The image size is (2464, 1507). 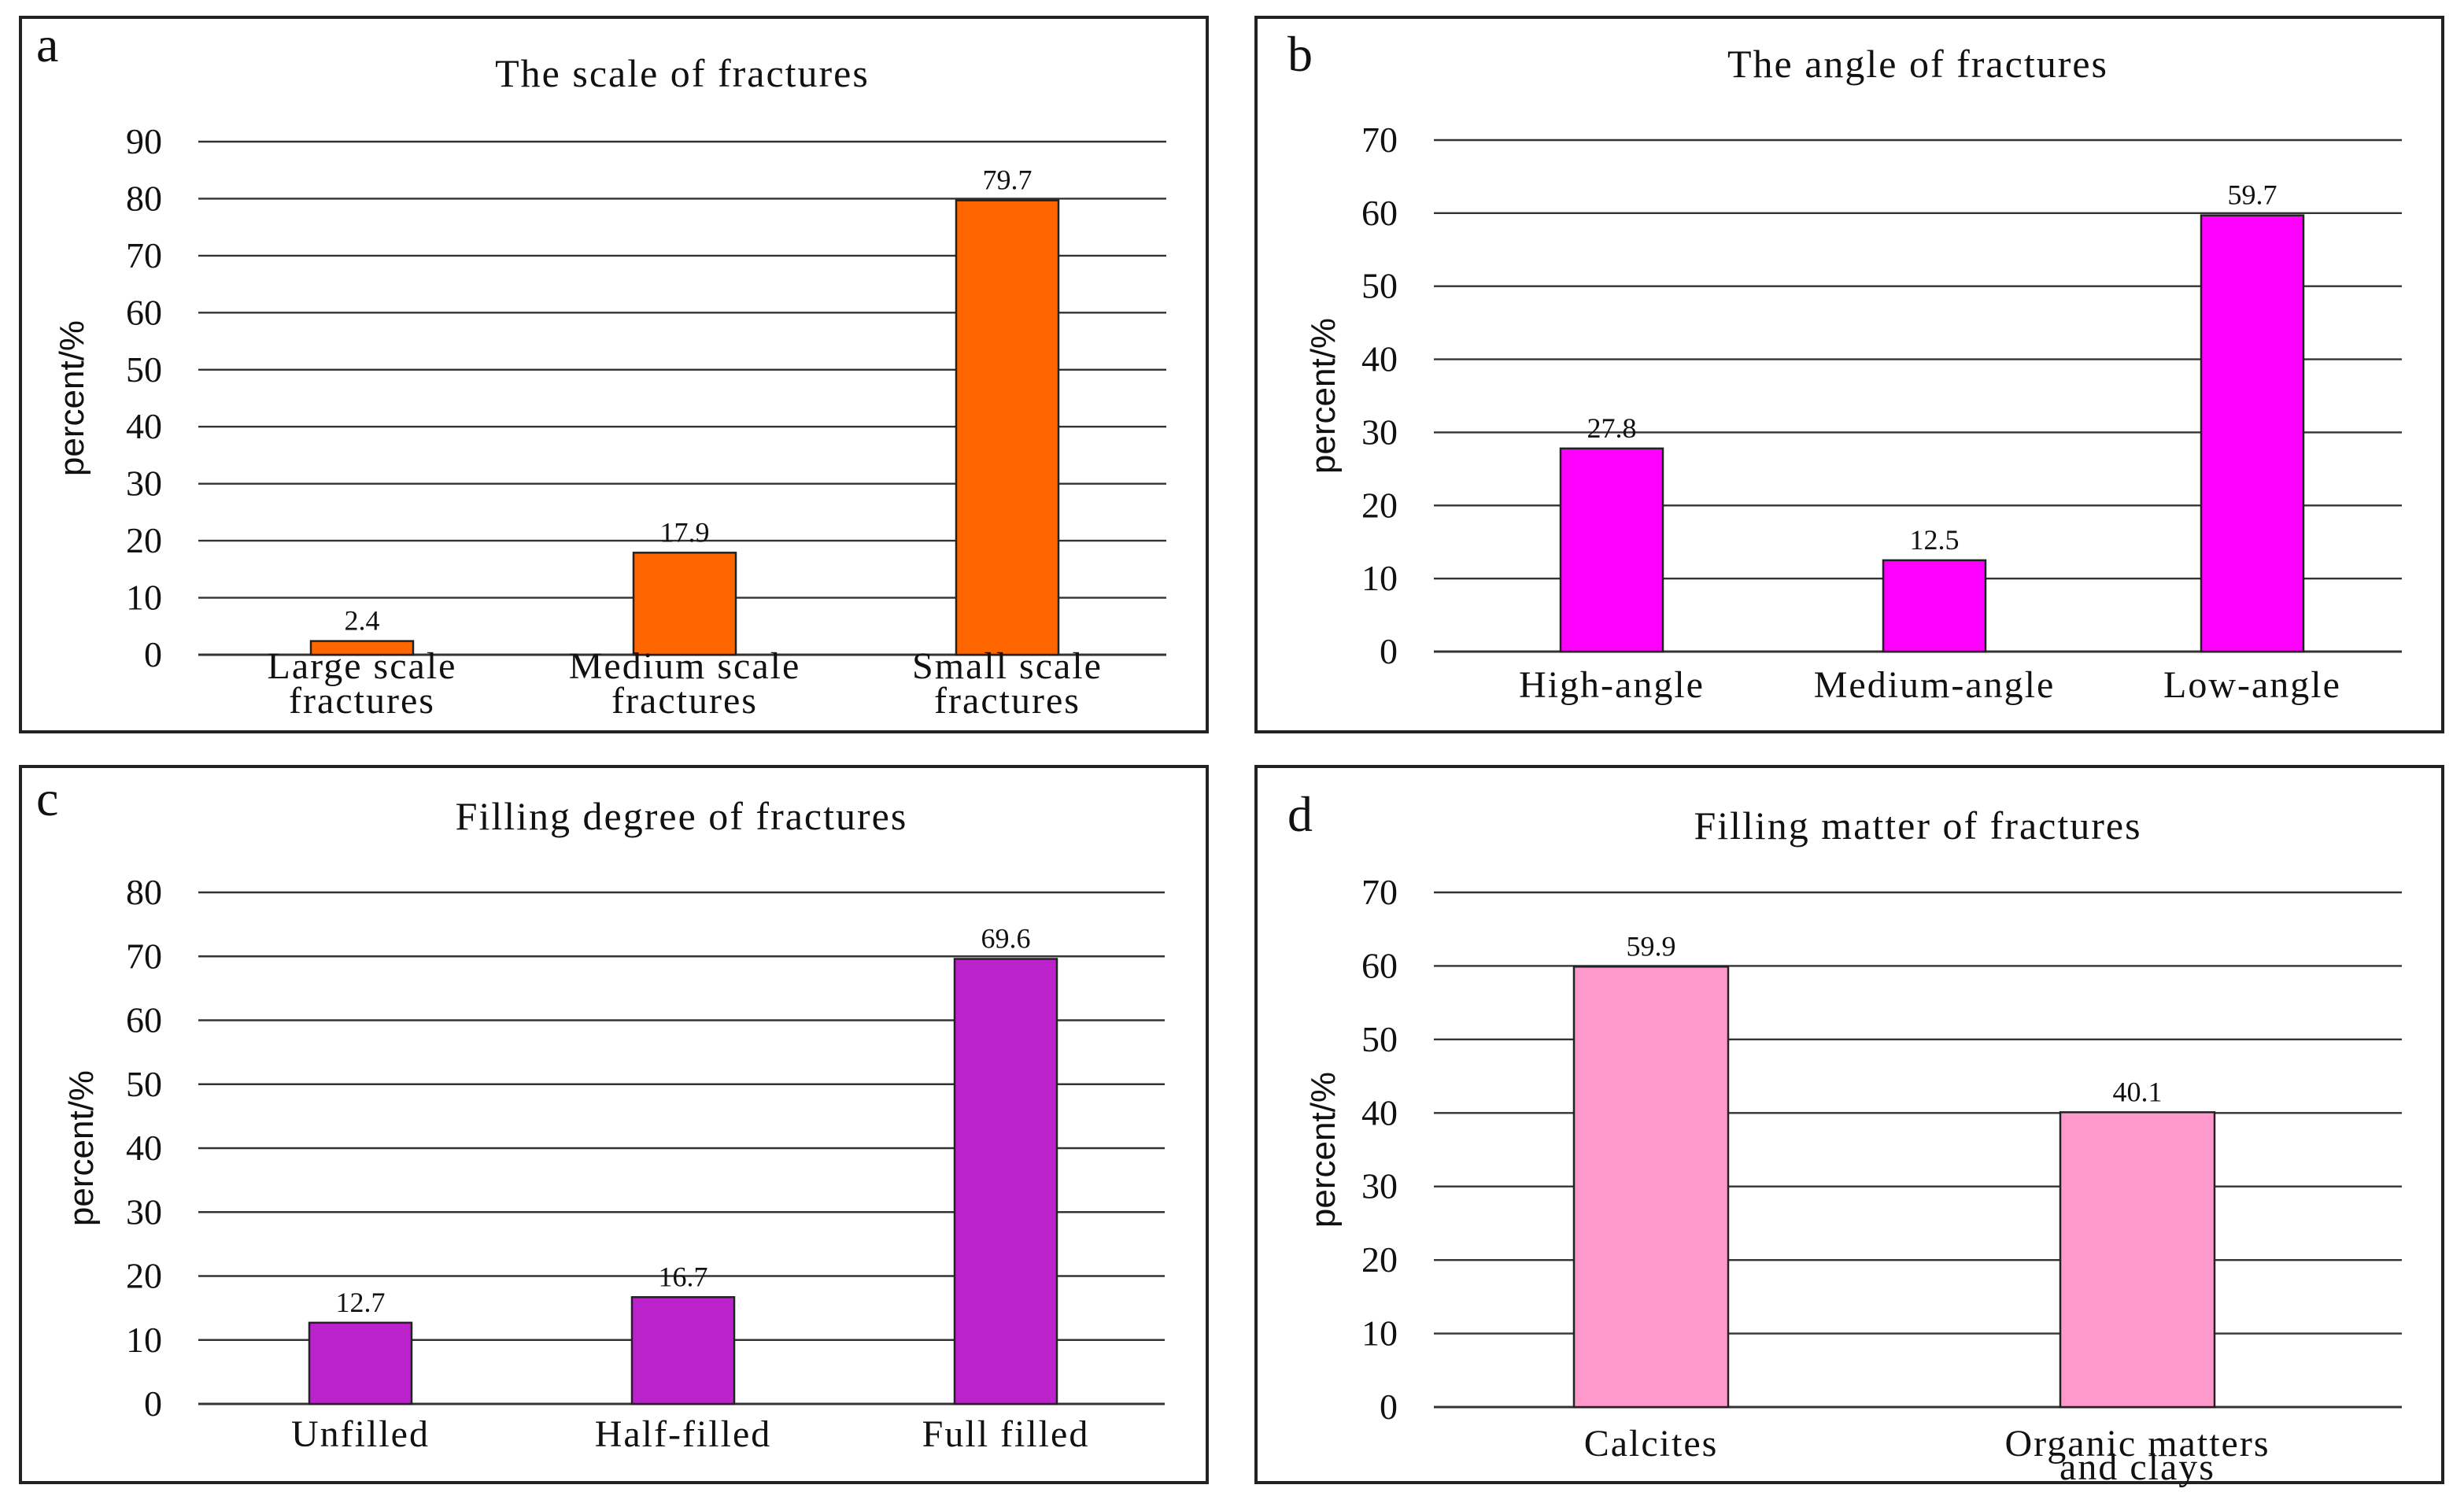 What do you see at coordinates (47, 44) in the screenshot?
I see `panel-letter: a` at bounding box center [47, 44].